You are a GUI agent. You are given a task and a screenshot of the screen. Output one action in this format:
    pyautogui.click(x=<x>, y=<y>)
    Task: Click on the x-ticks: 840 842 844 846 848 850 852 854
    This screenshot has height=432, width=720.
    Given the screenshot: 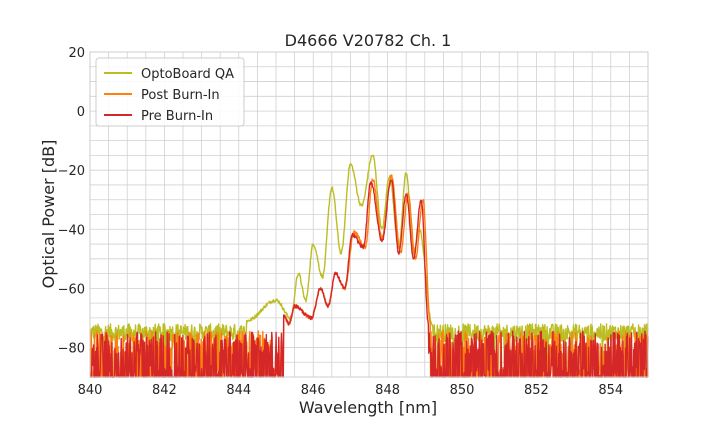 What is the action you would take?
    pyautogui.click(x=351, y=390)
    